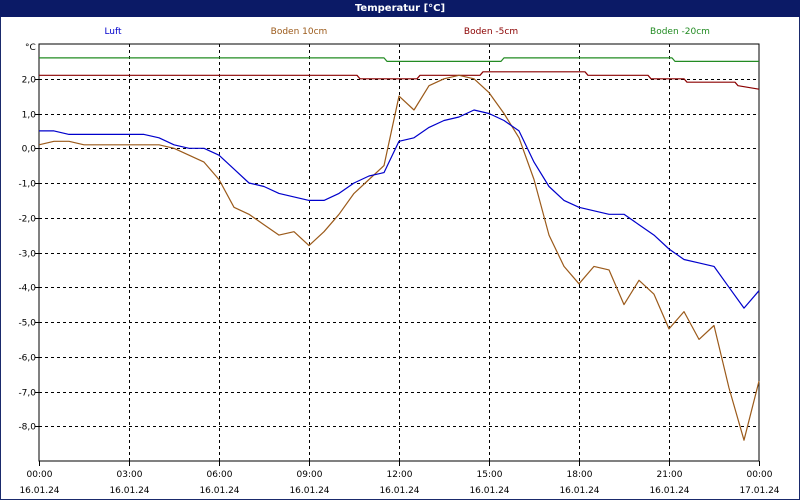 This screenshot has width=800, height=500. Describe the element at coordinates (400, 8) in the screenshot. I see `chart-title: Temperatur [°C]` at that location.